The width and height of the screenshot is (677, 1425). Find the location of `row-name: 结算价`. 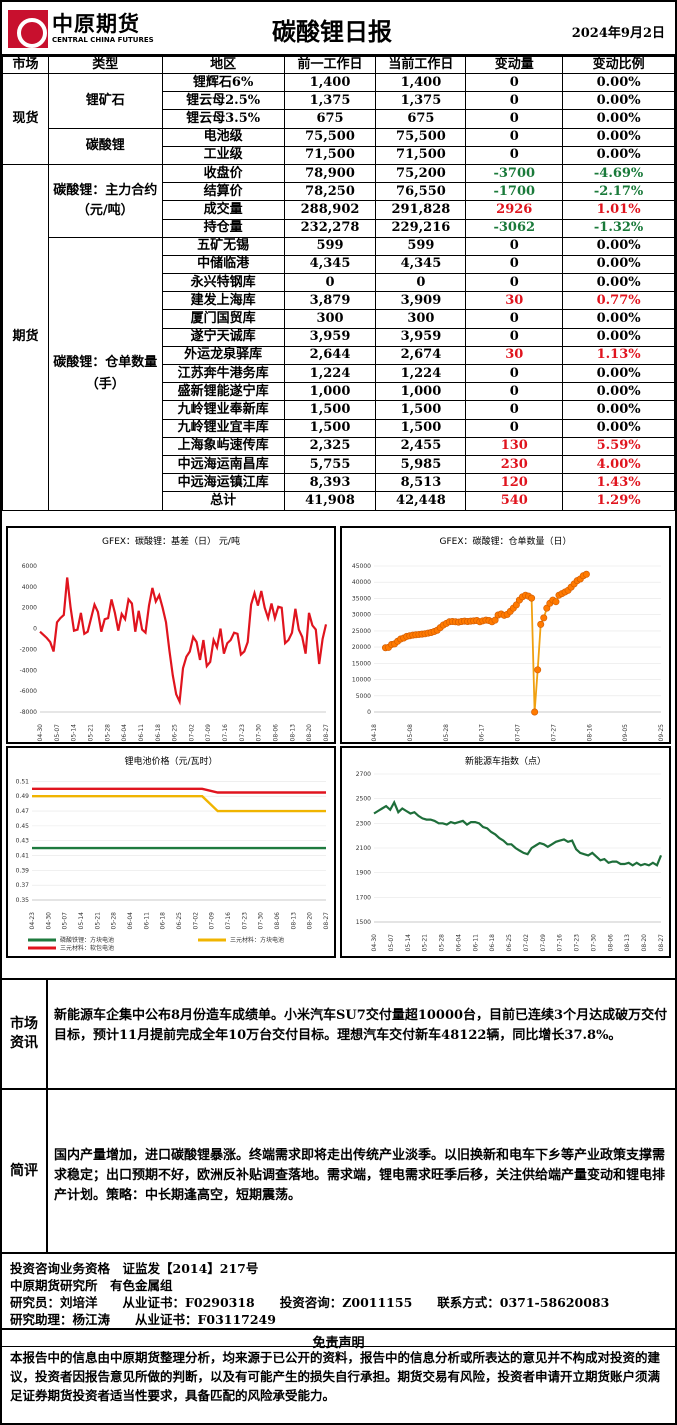

row-name: 结算价 is located at coordinates (223, 192).